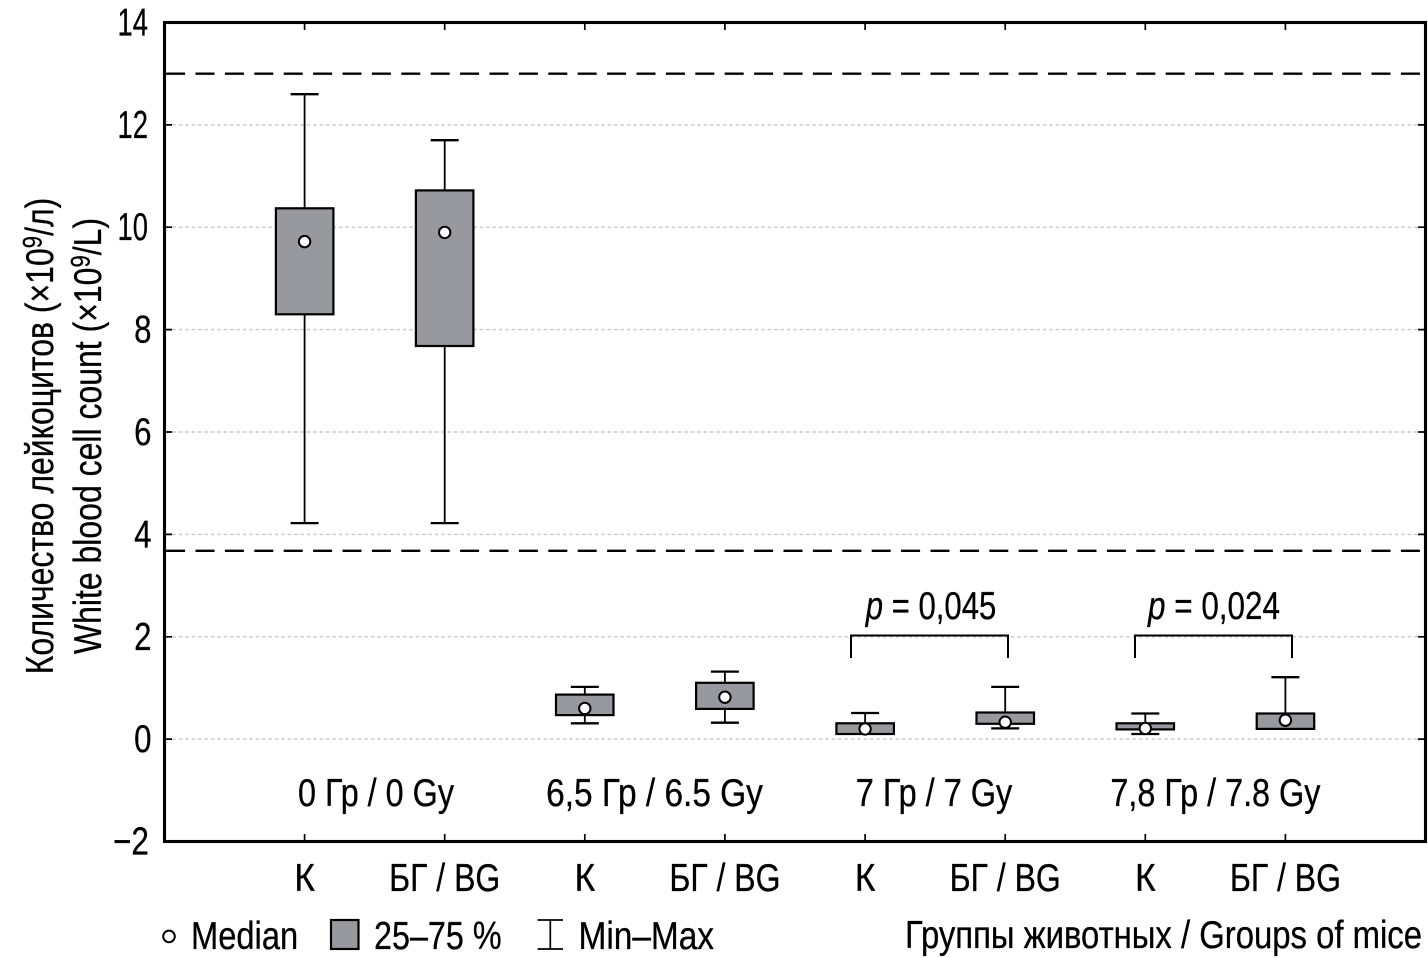  I want to click on svg-text: 25–75 %, so click(438, 936).